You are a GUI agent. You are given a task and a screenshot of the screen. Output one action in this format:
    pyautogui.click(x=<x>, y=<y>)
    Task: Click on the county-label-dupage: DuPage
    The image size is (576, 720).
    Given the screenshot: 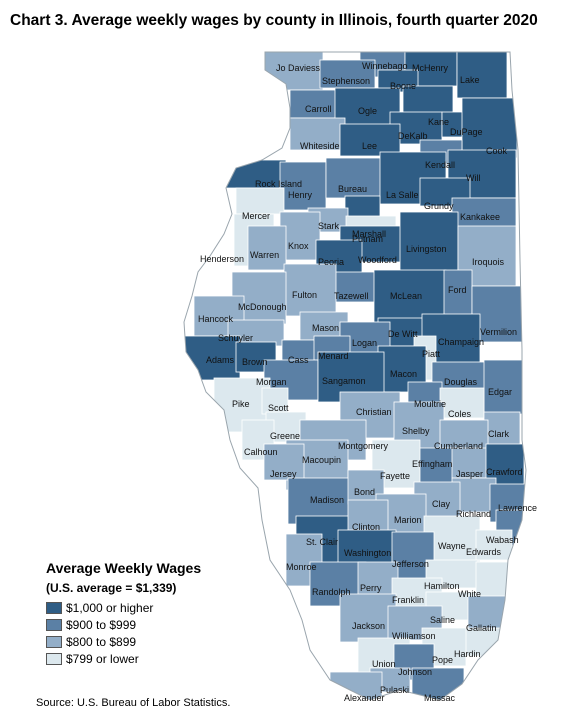 What is the action you would take?
    pyautogui.click(x=466, y=132)
    